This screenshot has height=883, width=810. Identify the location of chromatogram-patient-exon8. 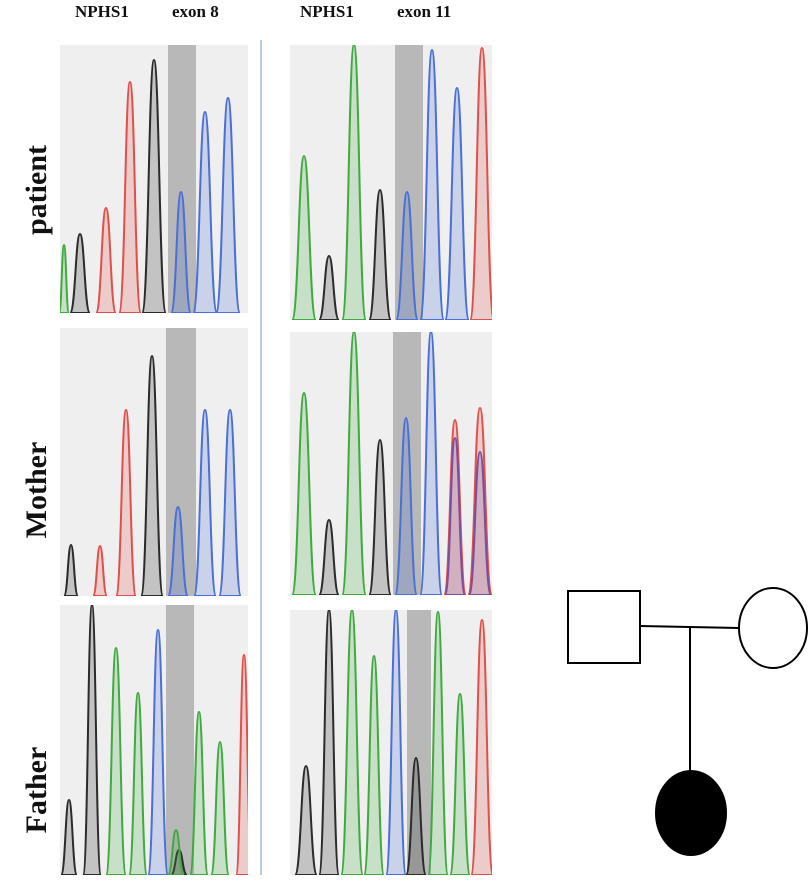
(154, 179).